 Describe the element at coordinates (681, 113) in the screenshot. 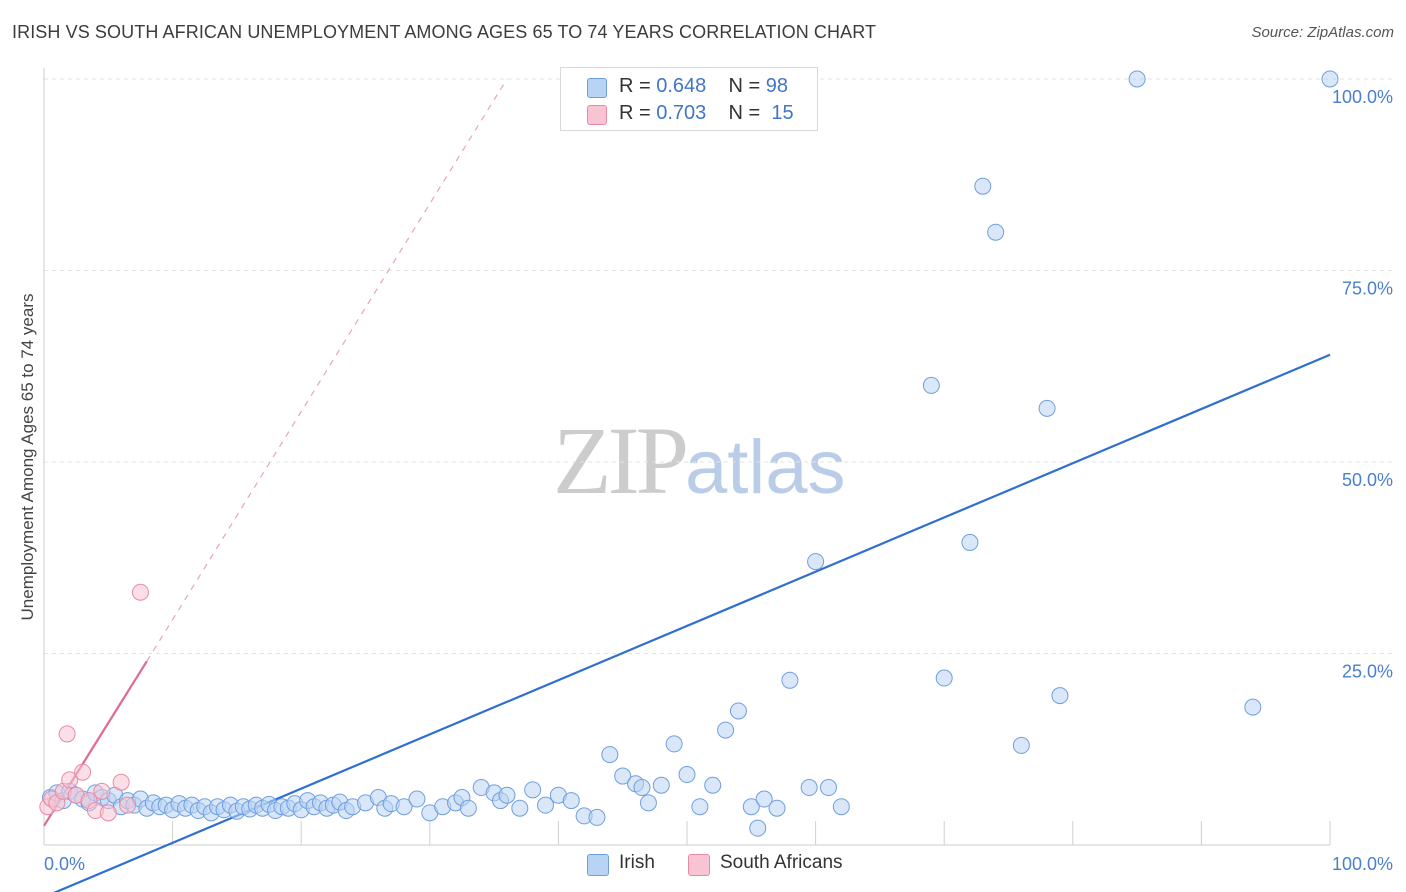

I see `sa-r-value: 0.703` at that location.